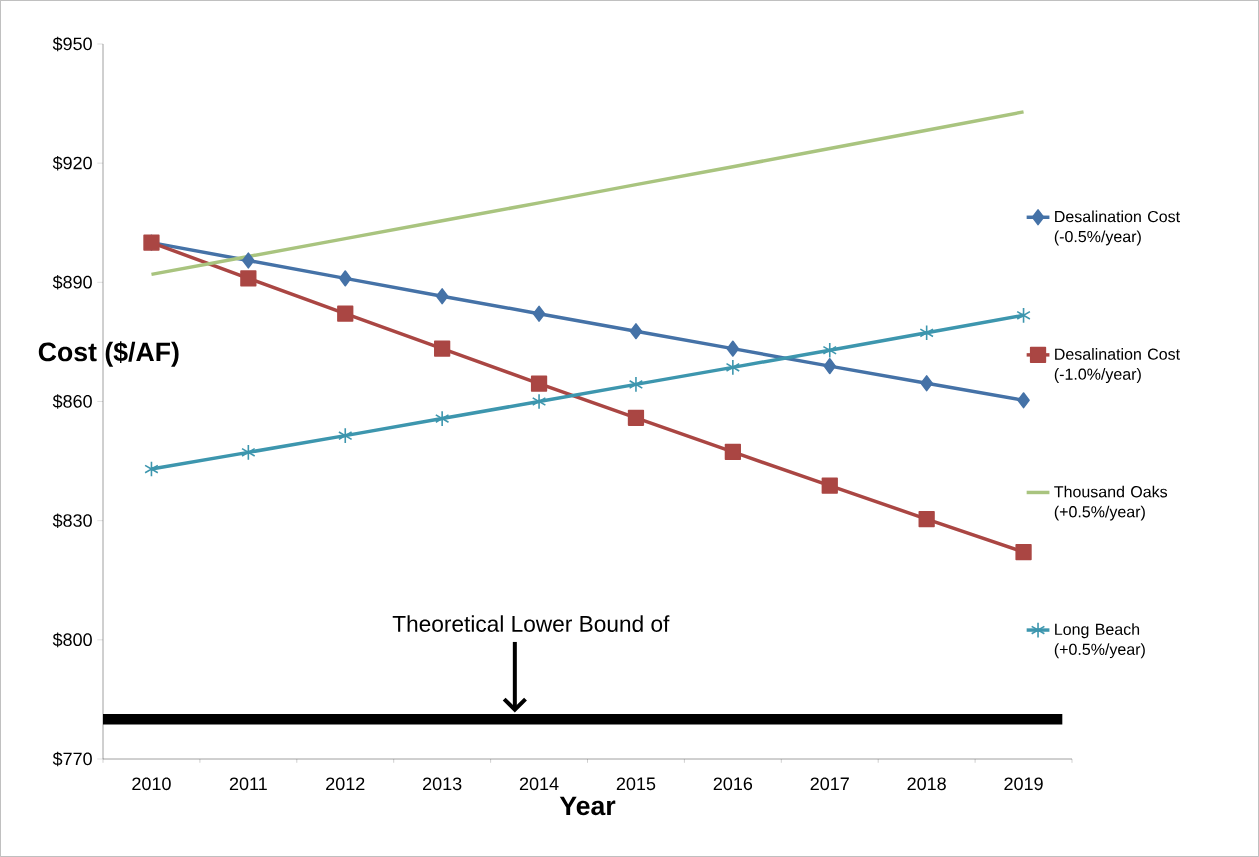 This screenshot has width=1259, height=857. I want to click on y-tick-label: $890, so click(72, 282).